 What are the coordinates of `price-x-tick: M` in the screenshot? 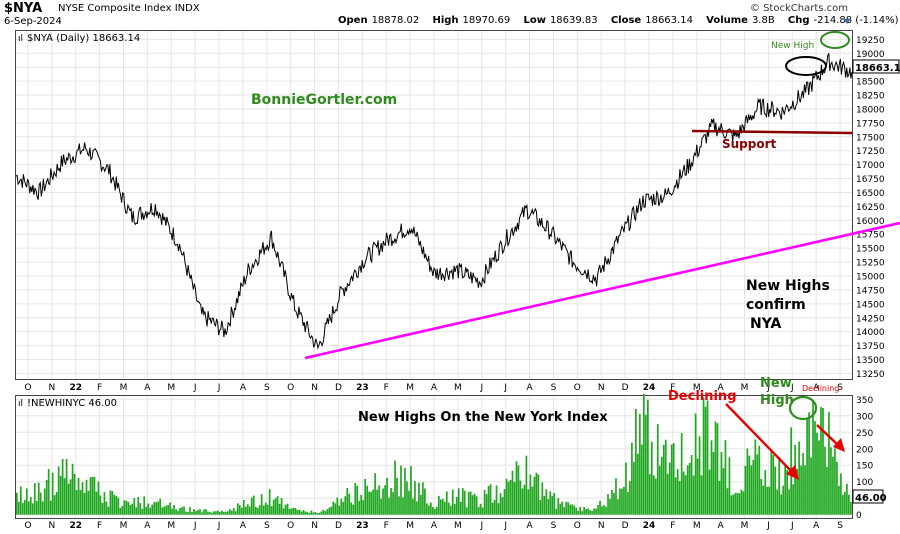 It's located at (171, 388).